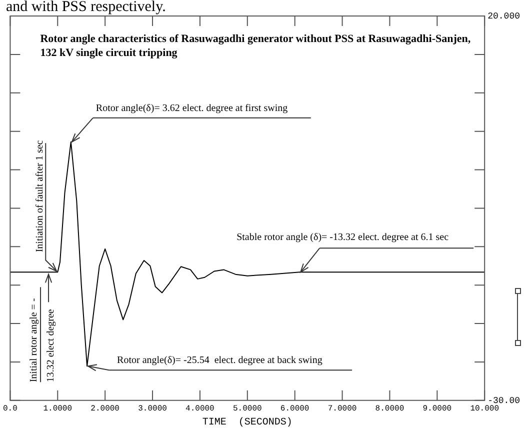  What do you see at coordinates (343, 238) in the screenshot?
I see `annotation: Stable rotor angle (δ)= -13.32 elect. degree at 6.1 sec` at bounding box center [343, 238].